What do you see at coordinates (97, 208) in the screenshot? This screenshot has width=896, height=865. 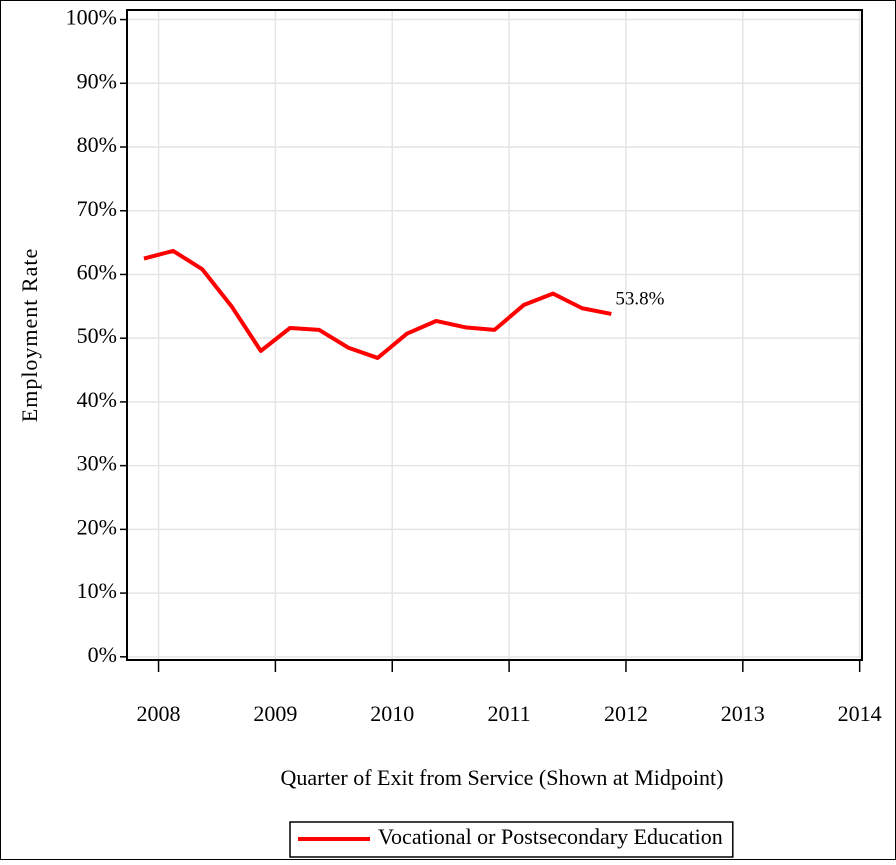 I see `y-tick-label: 70%` at bounding box center [97, 208].